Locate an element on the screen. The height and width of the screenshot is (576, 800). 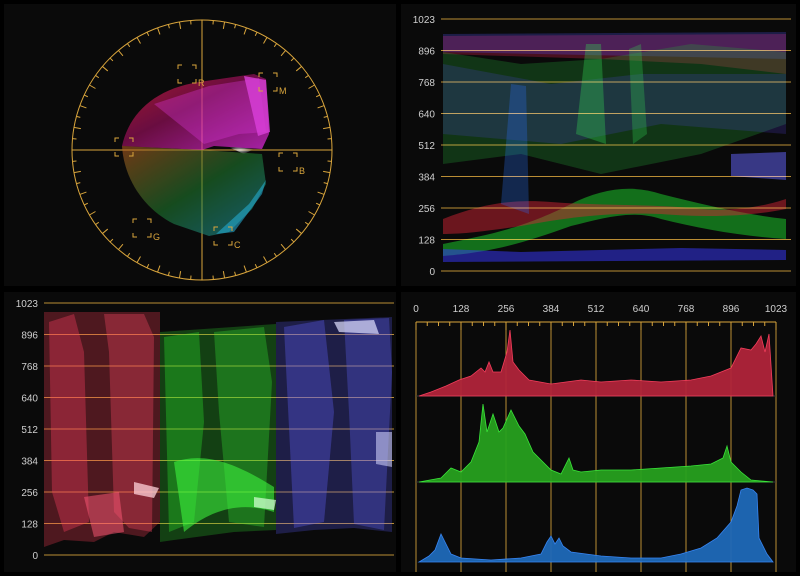
histogram-green is located at coordinates (596, 443).